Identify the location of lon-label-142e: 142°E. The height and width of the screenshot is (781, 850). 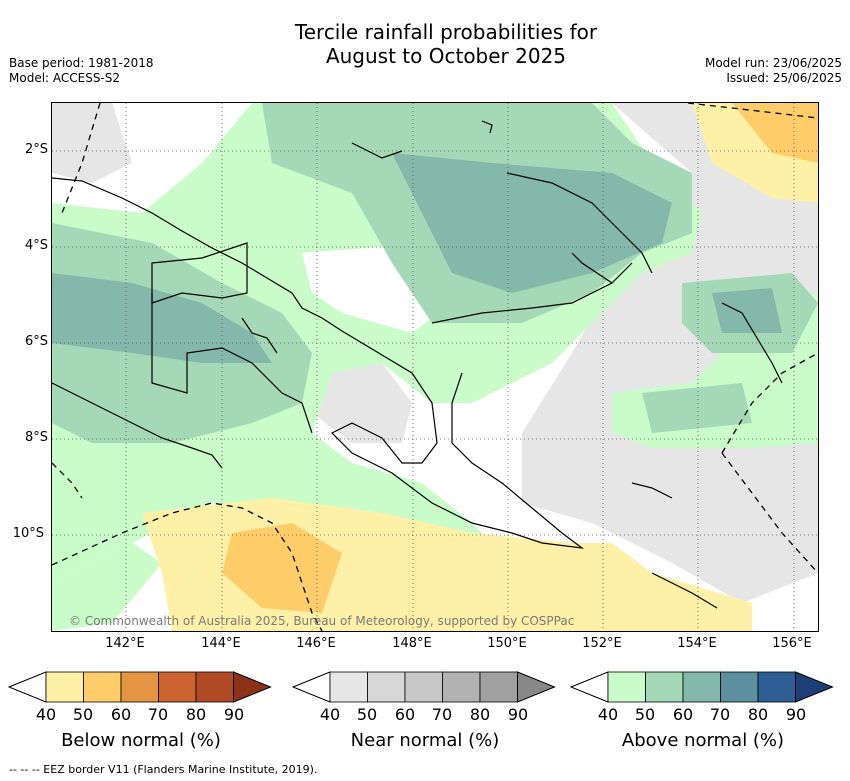
(125, 643).